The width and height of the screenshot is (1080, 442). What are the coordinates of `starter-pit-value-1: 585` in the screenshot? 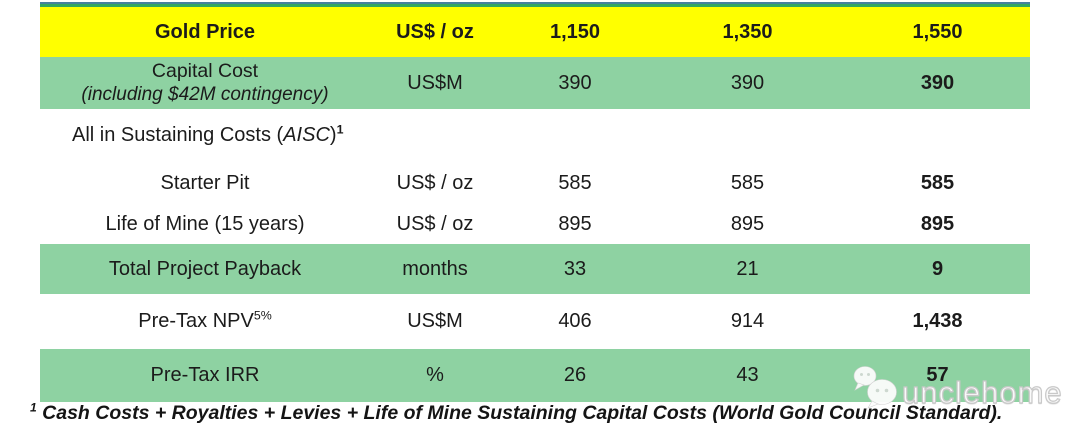 It's located at (575, 182).